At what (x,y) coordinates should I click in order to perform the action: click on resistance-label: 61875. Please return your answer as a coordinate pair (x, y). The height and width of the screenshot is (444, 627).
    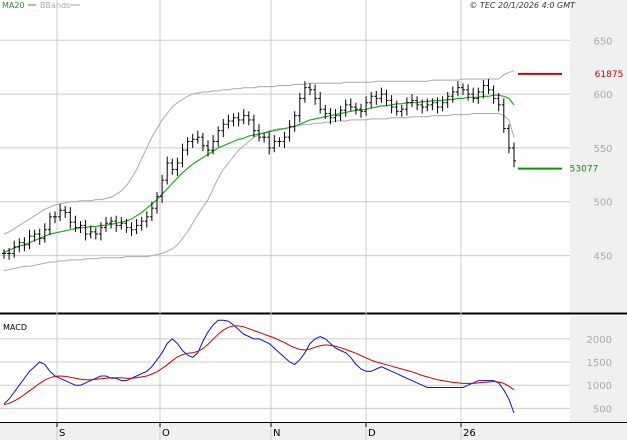
    Looking at the image, I should click on (609, 75).